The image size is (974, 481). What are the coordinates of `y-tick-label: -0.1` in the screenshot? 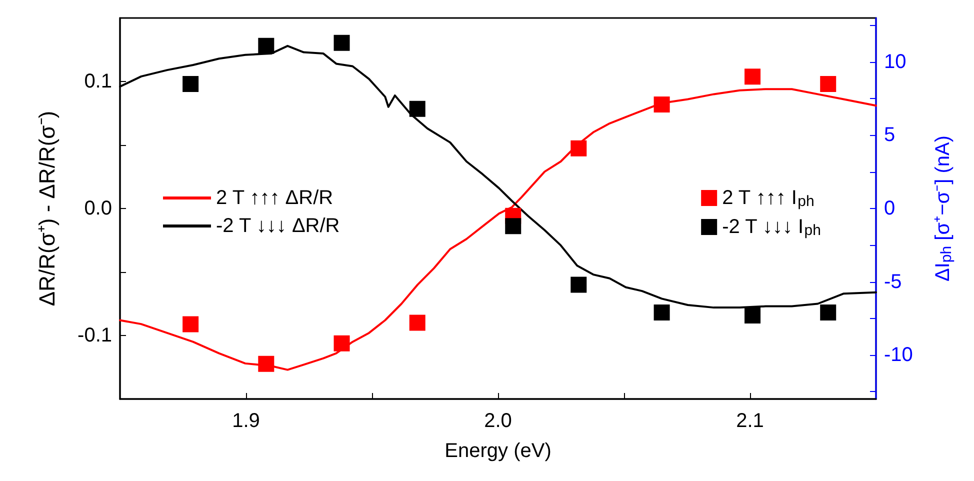 It's located at (95, 335).